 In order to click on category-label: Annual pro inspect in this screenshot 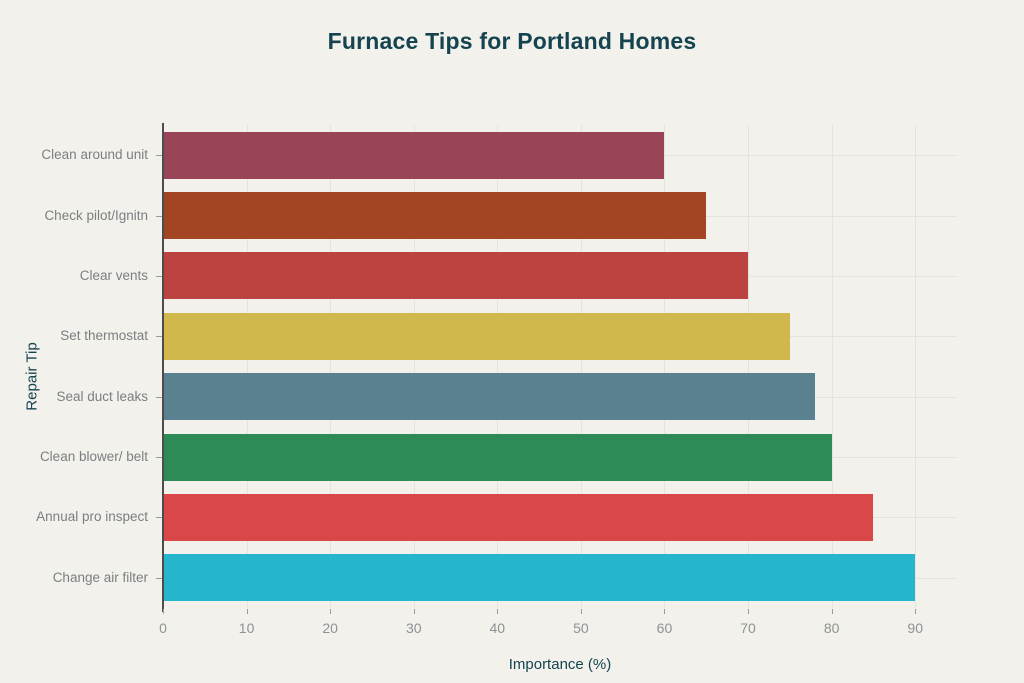, I will do `click(92, 517)`.